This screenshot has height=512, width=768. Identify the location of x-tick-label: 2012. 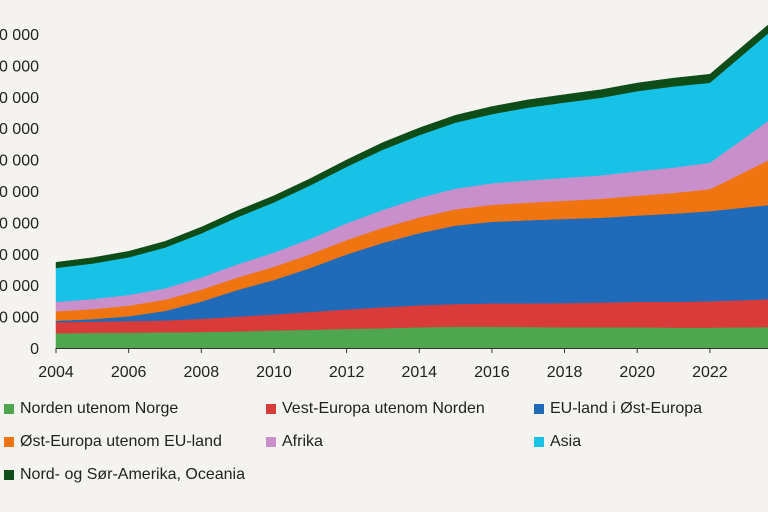
(347, 372).